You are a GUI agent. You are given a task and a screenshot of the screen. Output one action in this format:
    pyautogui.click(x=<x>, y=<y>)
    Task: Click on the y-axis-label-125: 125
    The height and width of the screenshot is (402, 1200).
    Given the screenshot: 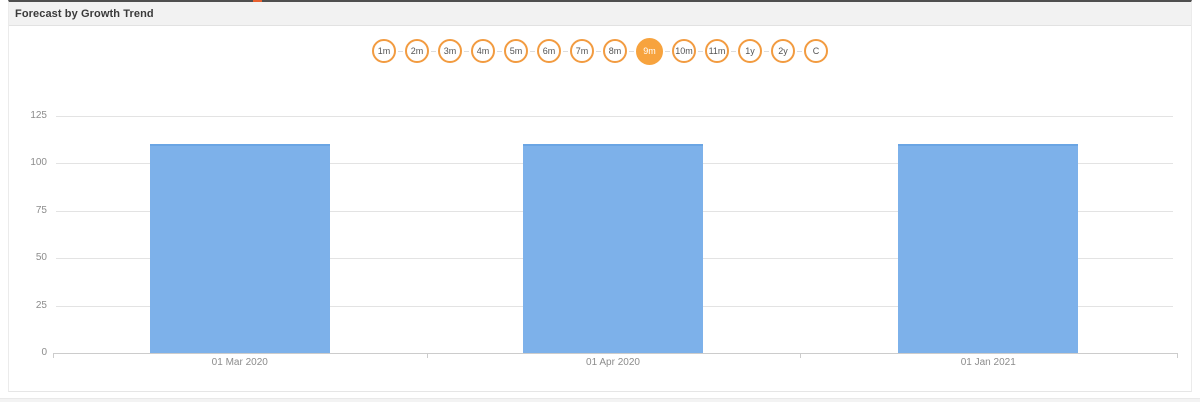 What is the action you would take?
    pyautogui.click(x=38, y=115)
    